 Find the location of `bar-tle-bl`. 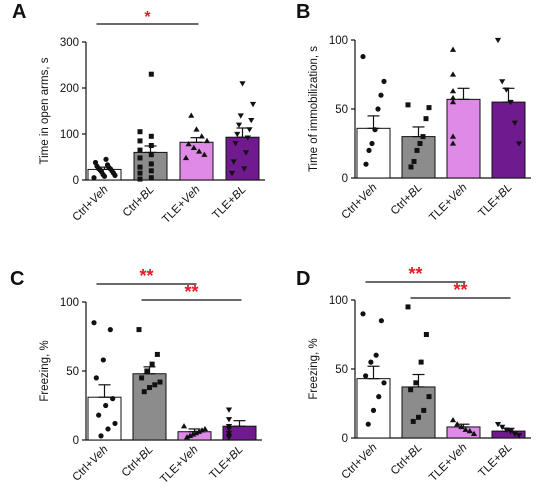

bar-tle-bl is located at coordinates (508, 140).